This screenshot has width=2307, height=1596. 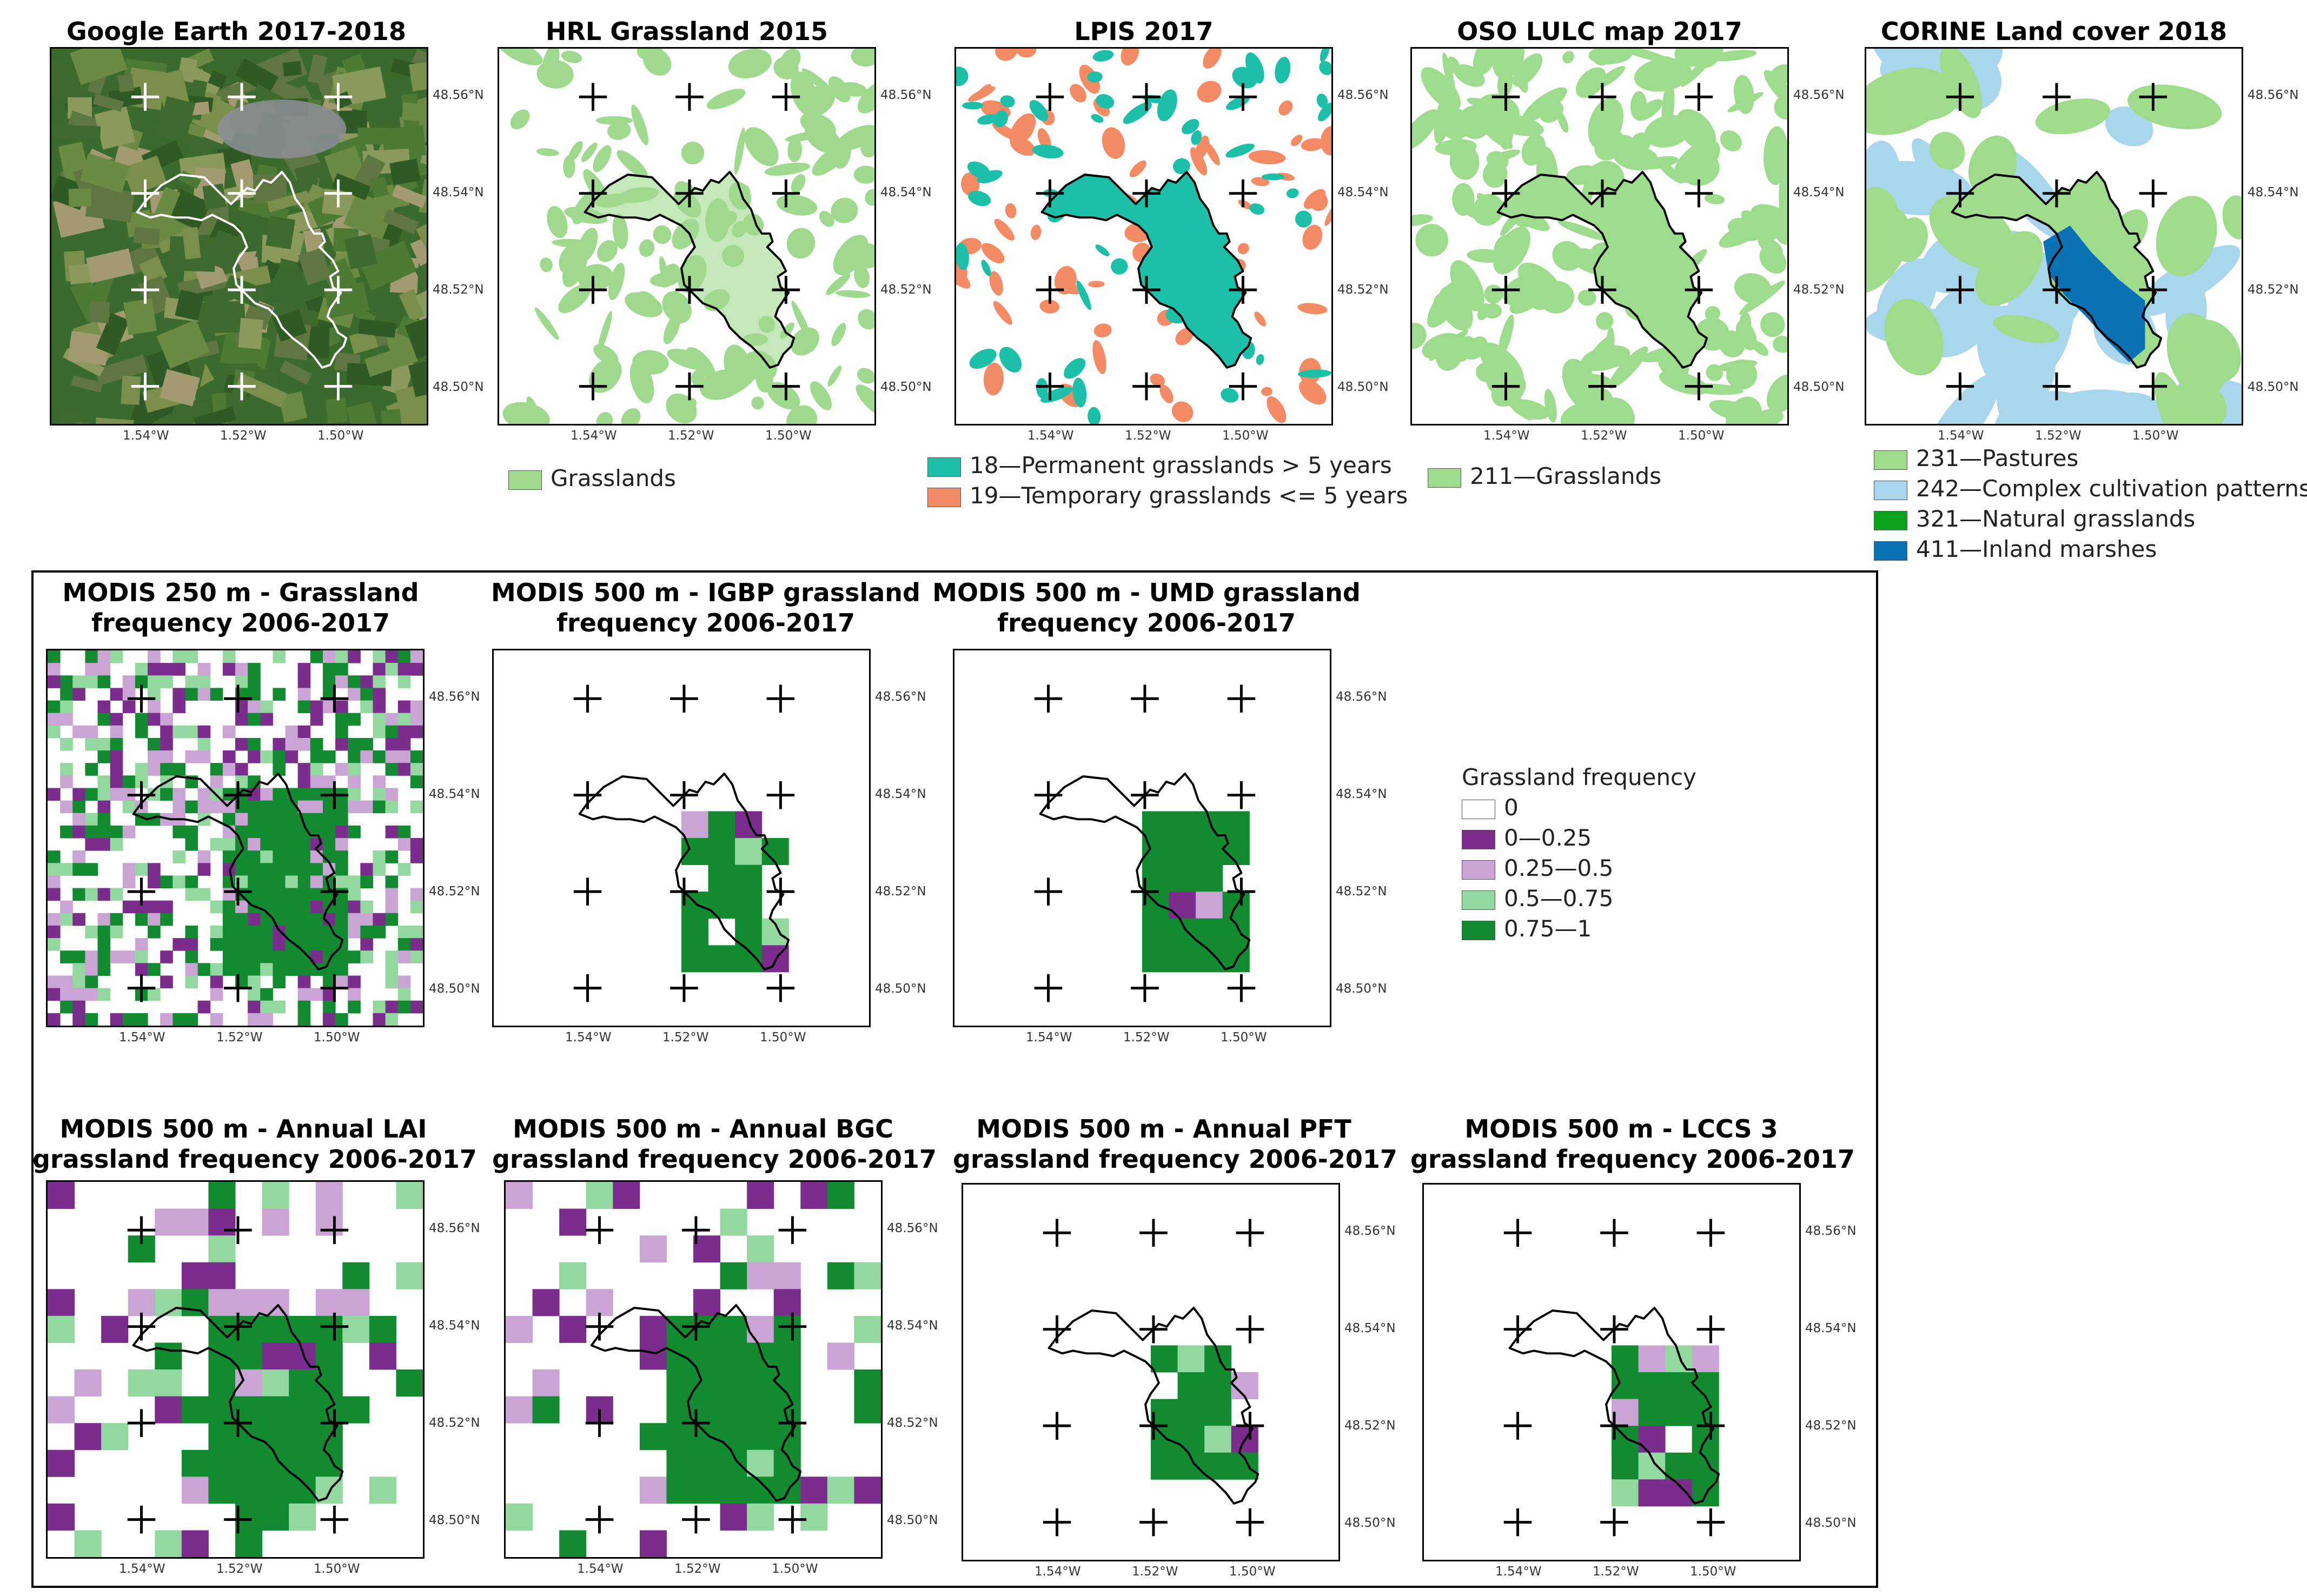 I want to click on title-modis-igbp-l1: MODIS 500 m - IGBP grassland, so click(x=705, y=592).